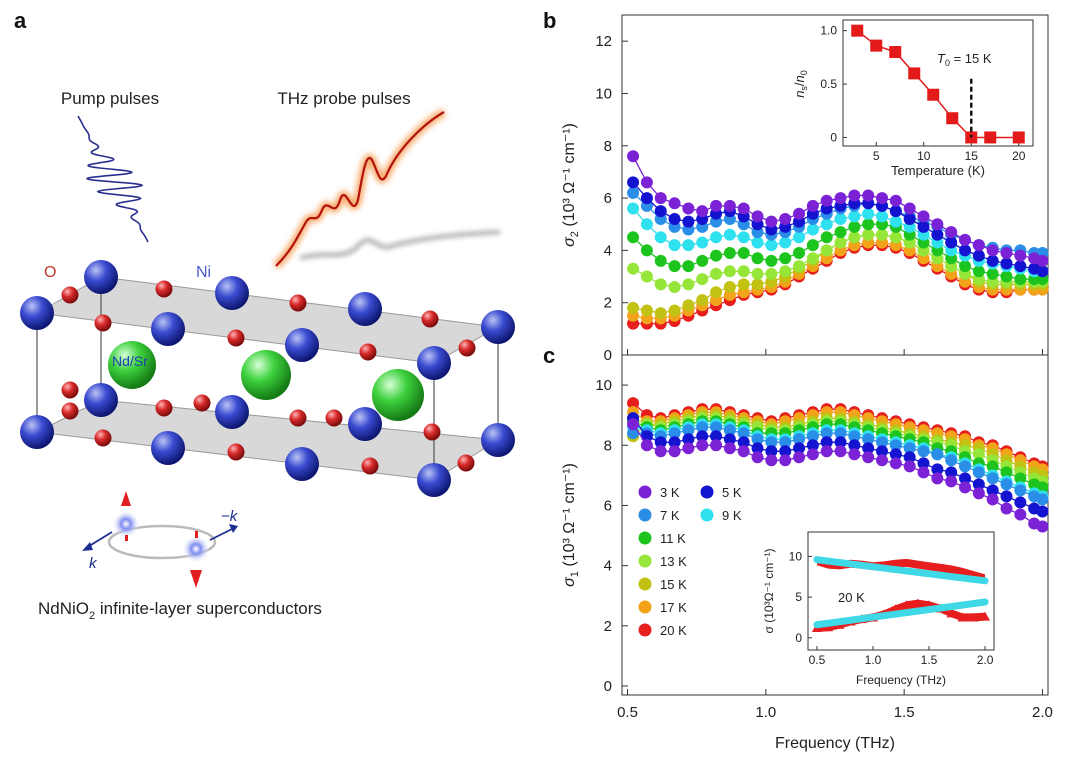 The height and width of the screenshot is (767, 1076). Describe the element at coordinates (929, 660) in the screenshot. I see `inset-x-tick-label: 1.5` at that location.